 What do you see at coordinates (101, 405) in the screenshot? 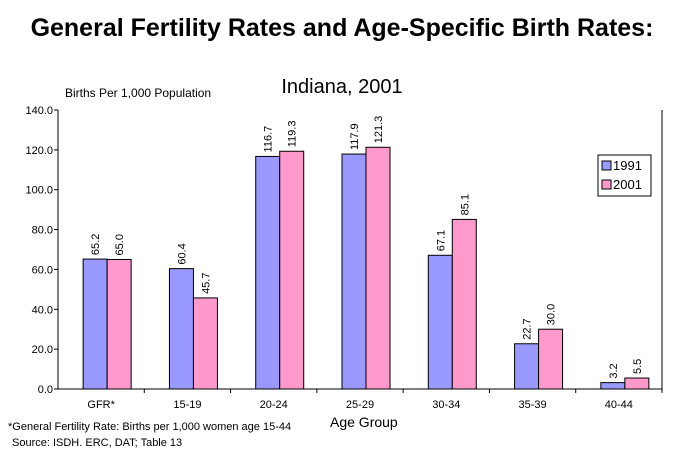
I see `x-tick-label: GFR*` at bounding box center [101, 405].